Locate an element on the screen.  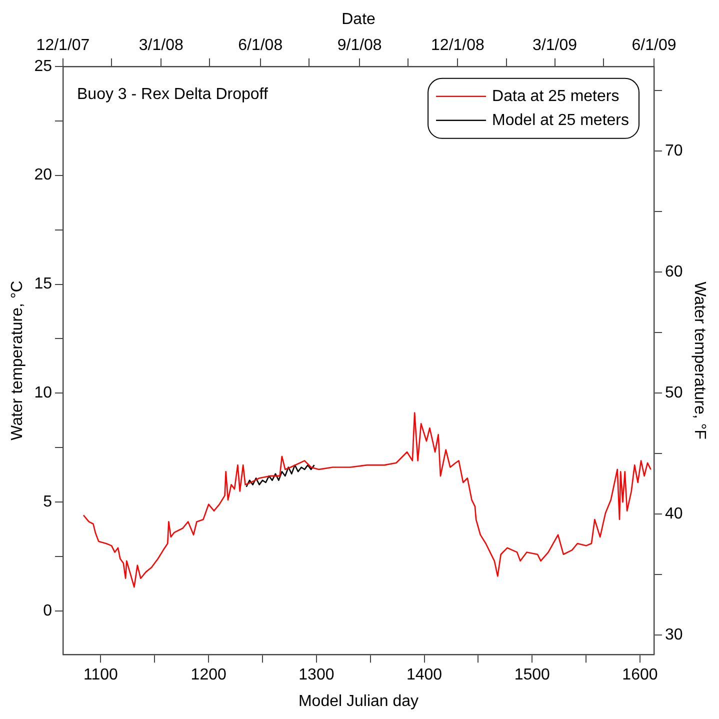
y2-axis-title: Water temperature, °F is located at coordinates (699, 361).